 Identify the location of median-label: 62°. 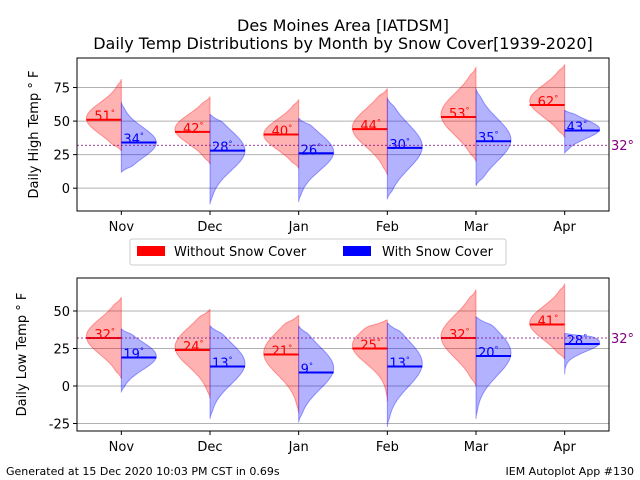
(548, 102).